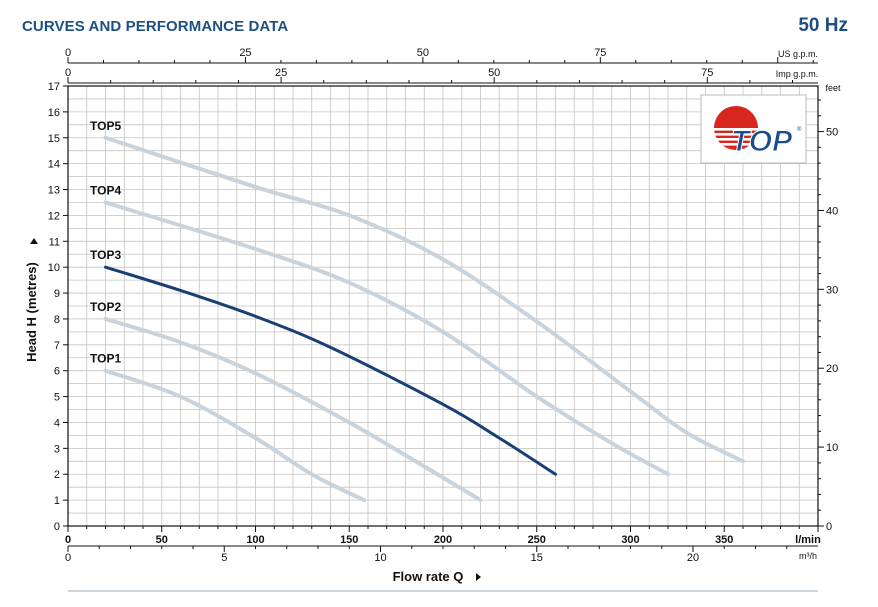 This screenshot has height=607, width=878. Describe the element at coordinates (54, 87) in the screenshot. I see `y-tick-label: 17` at that location.